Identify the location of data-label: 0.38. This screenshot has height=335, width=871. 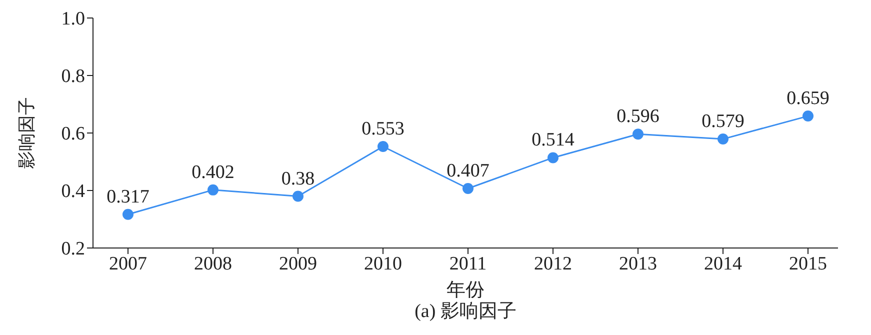
(298, 179).